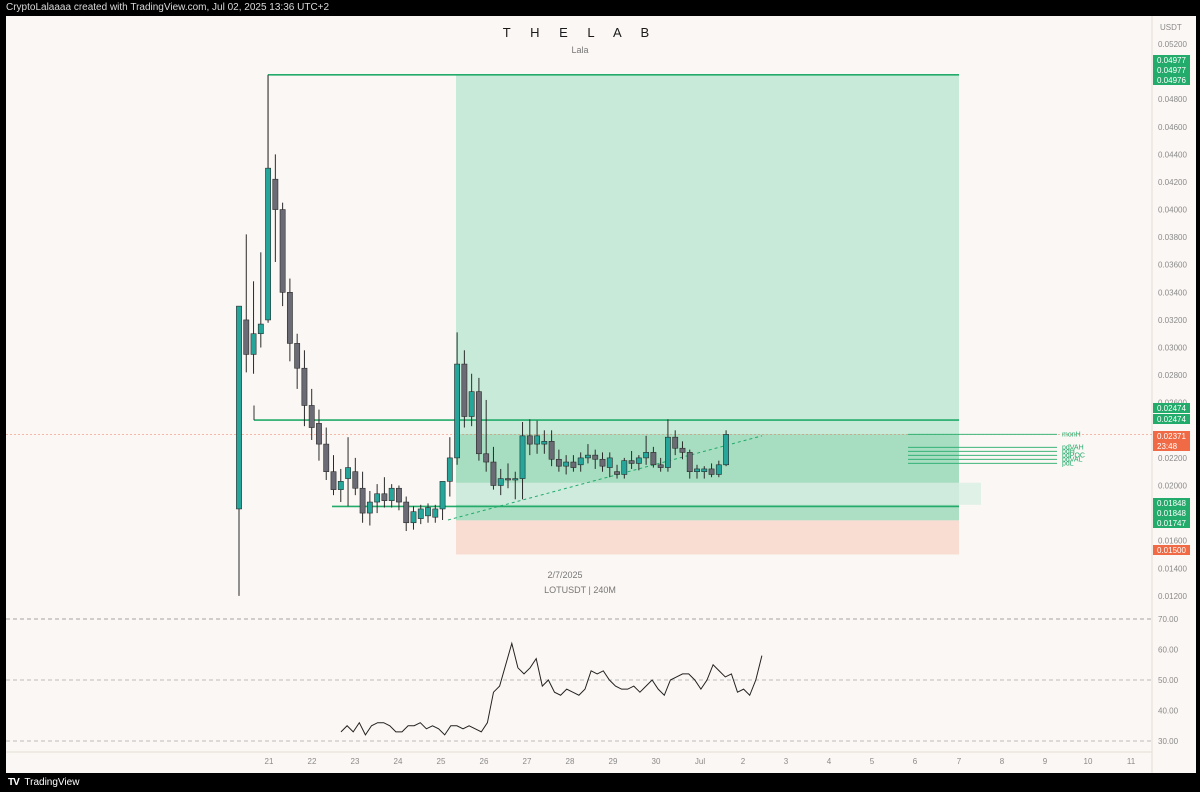  I want to click on footer-brand: TradingView, so click(52, 782).